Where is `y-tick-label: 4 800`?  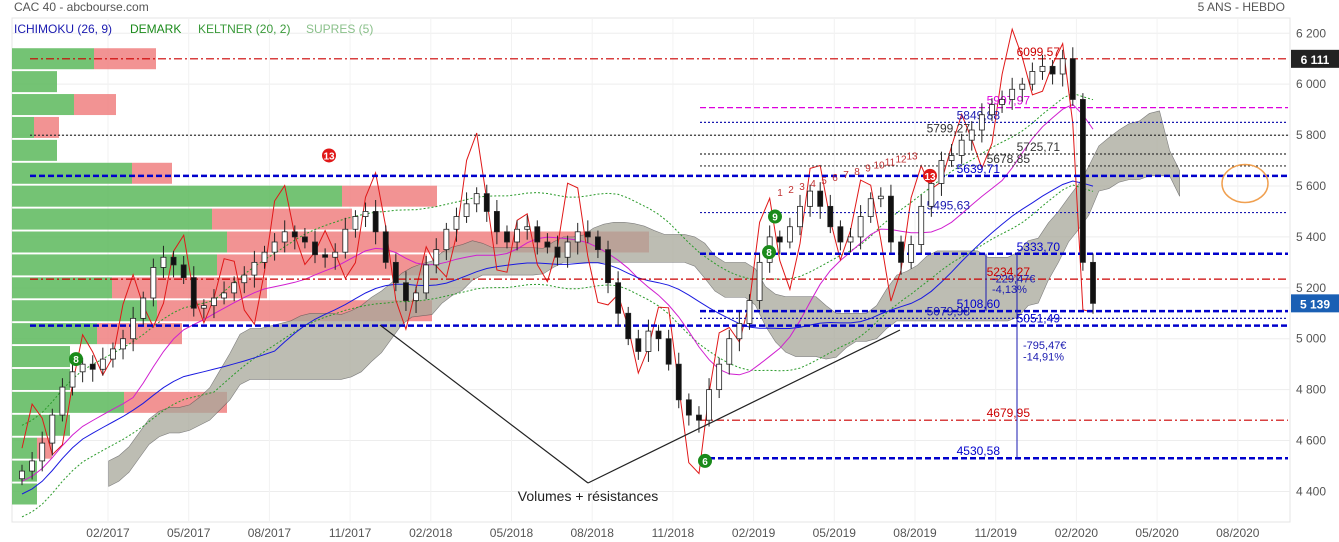
y-tick-label: 4 800 is located at coordinates (1311, 390).